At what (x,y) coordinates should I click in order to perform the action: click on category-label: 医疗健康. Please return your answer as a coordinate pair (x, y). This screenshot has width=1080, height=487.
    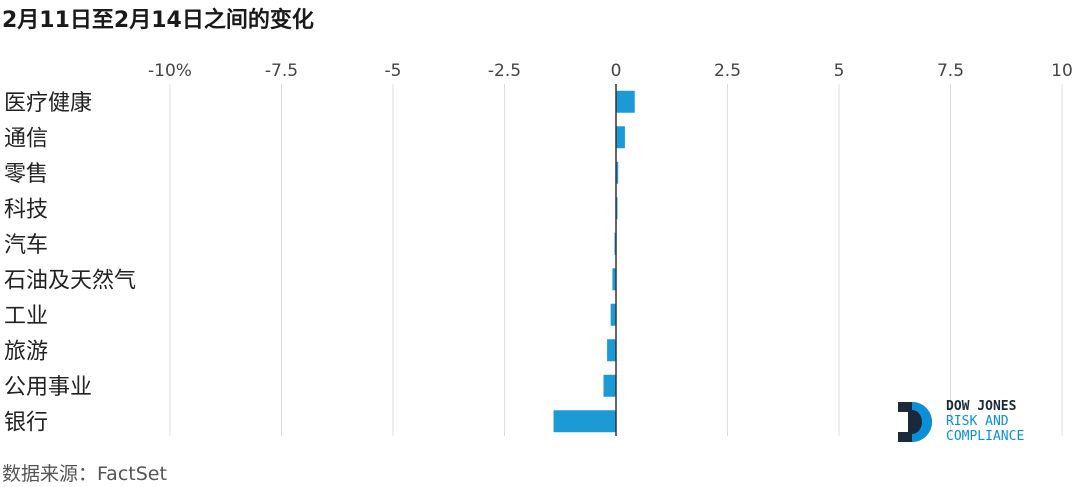
    Looking at the image, I should click on (48, 103).